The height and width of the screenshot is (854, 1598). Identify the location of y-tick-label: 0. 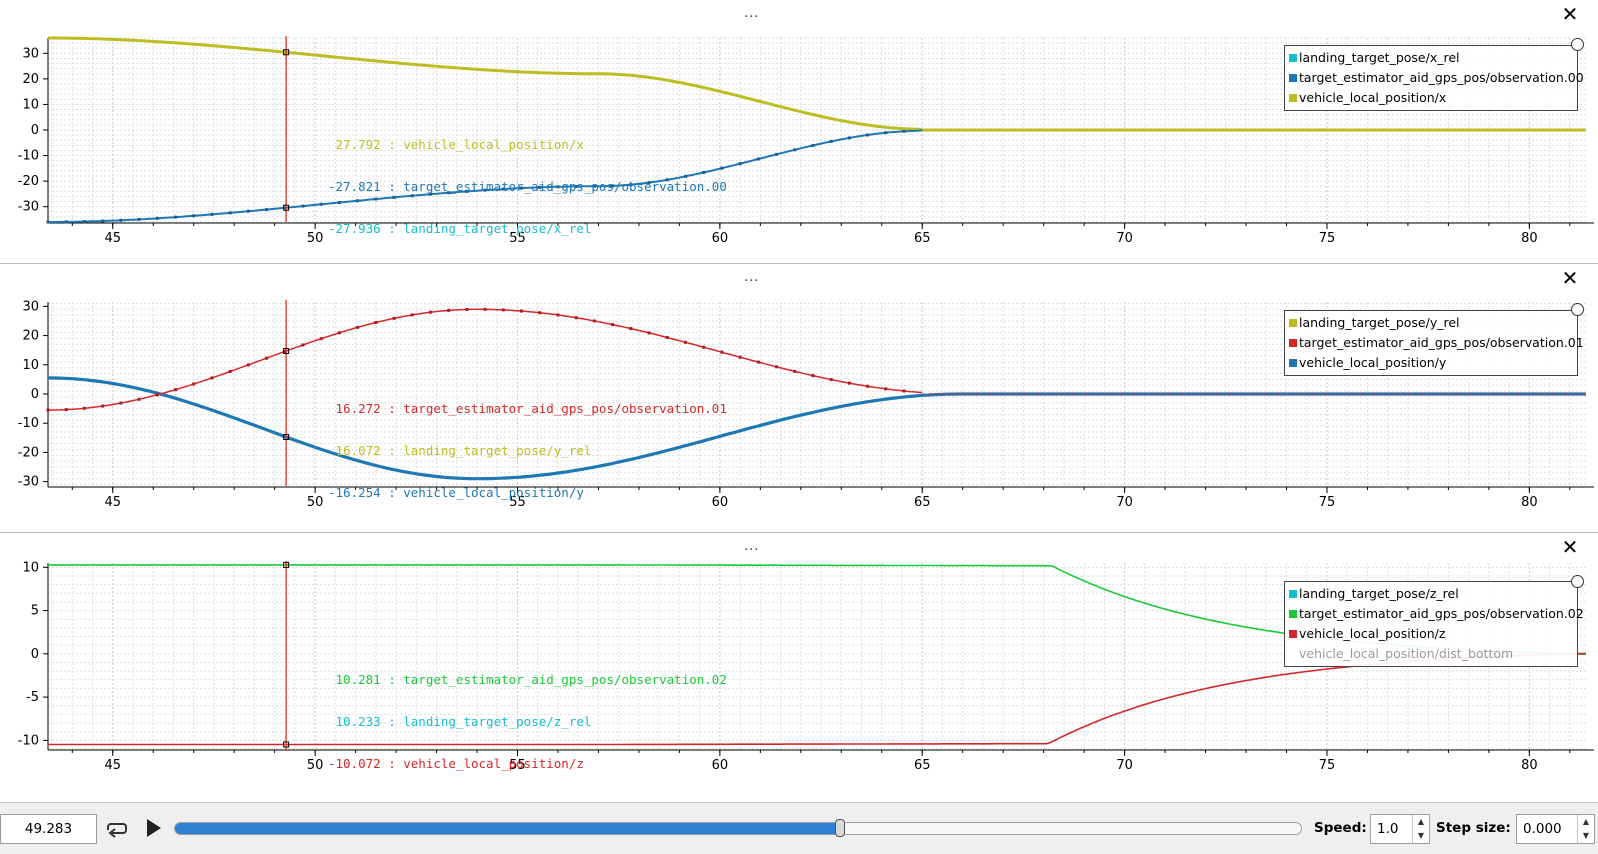
(35, 654).